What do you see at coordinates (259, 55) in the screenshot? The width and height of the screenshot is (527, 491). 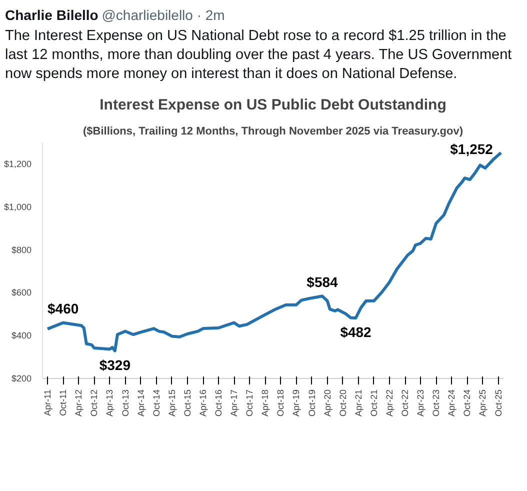 I see `text: The Interest Expense on US National Debt rose to a record $1.25 trillion in the last 12 months, more than doubling over the past 4 years. The US Government now spends more money on interest than it does on National Defense.` at bounding box center [259, 55].